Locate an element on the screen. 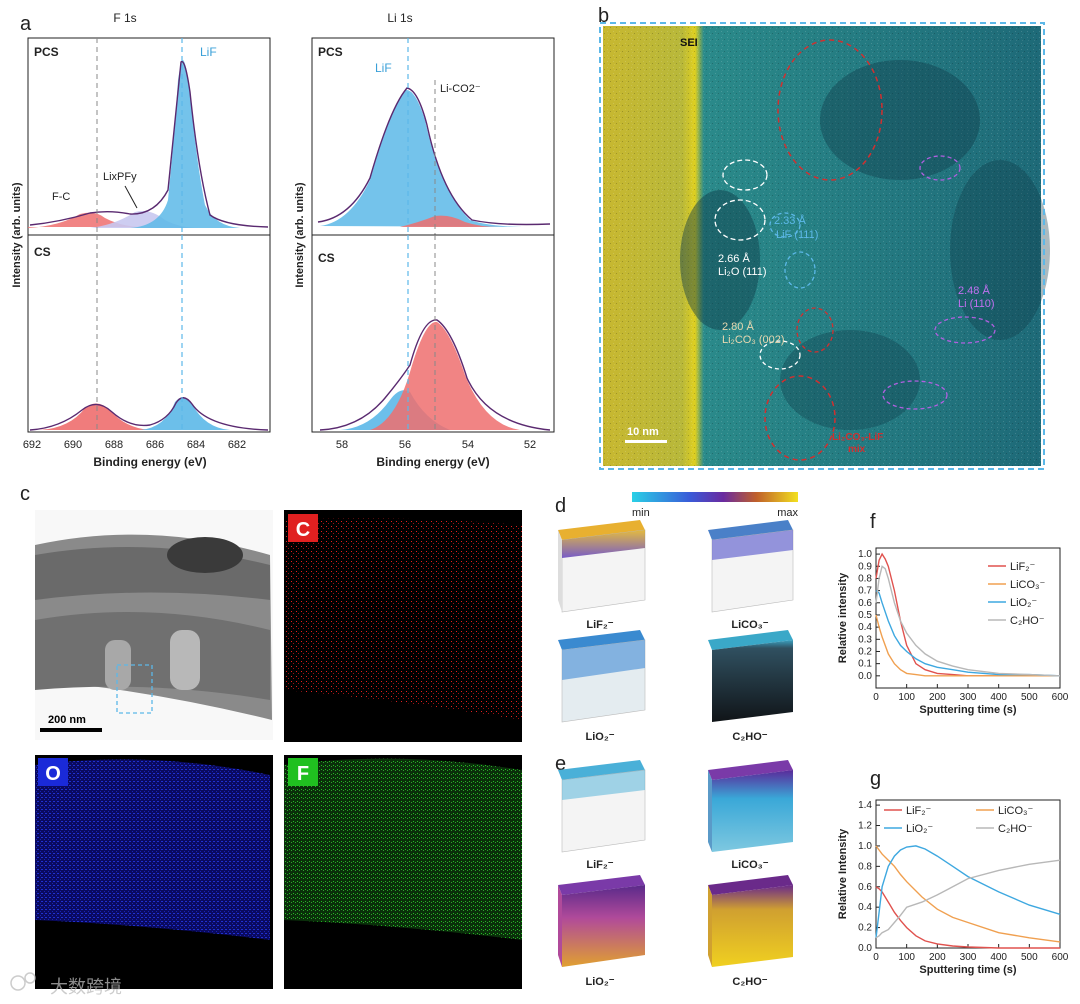  f-tick: 682 is located at coordinates (237, 445).